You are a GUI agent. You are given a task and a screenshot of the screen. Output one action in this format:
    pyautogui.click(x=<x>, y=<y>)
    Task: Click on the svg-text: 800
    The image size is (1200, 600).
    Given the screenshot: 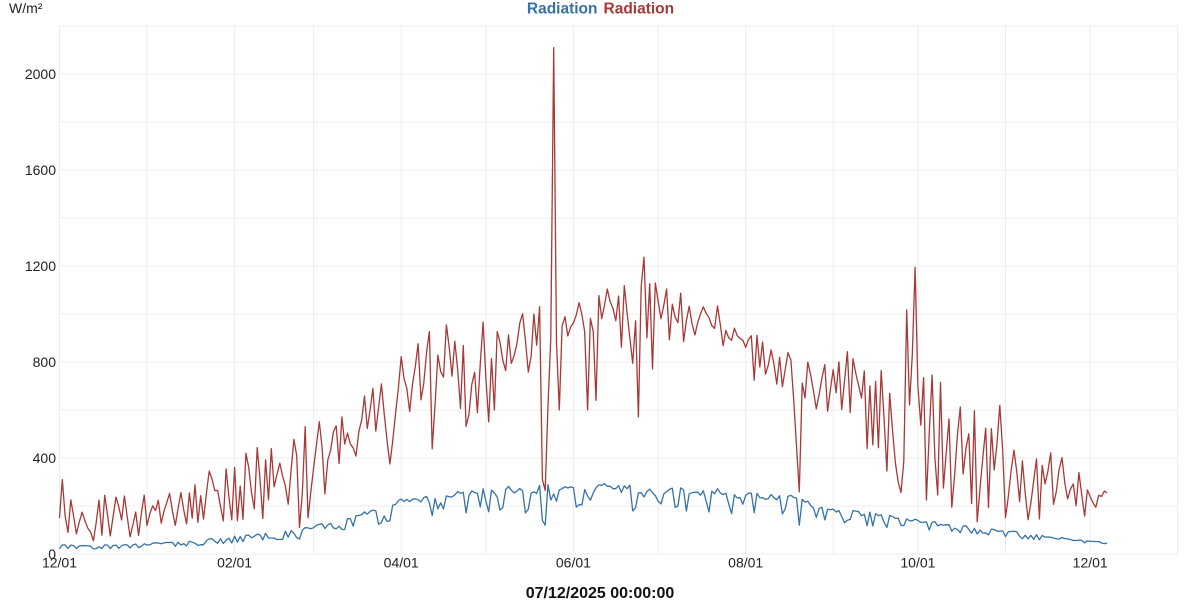 What is the action you would take?
    pyautogui.click(x=45, y=362)
    